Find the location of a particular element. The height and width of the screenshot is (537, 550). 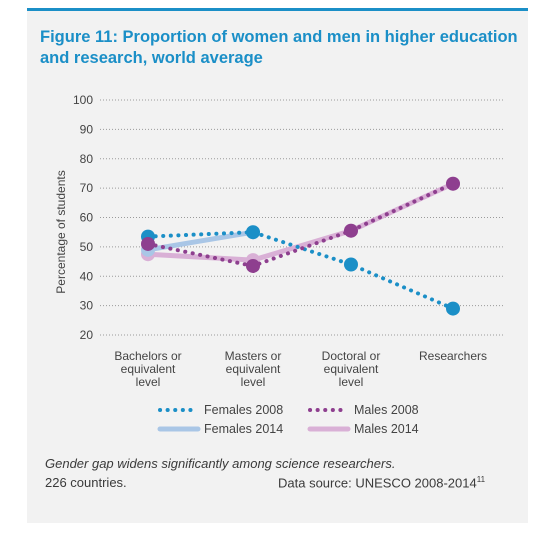

legend-label: Females 2014 is located at coordinates (243, 429).